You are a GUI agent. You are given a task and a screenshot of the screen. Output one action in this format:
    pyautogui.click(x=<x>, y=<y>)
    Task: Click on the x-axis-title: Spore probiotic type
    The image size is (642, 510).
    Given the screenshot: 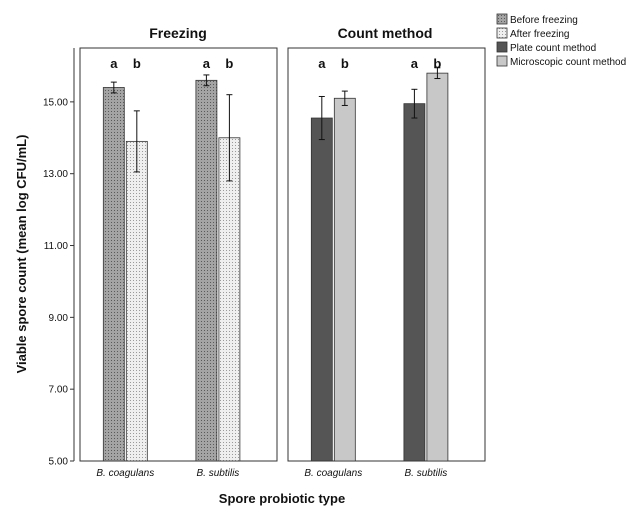 What is the action you would take?
    pyautogui.click(x=282, y=498)
    